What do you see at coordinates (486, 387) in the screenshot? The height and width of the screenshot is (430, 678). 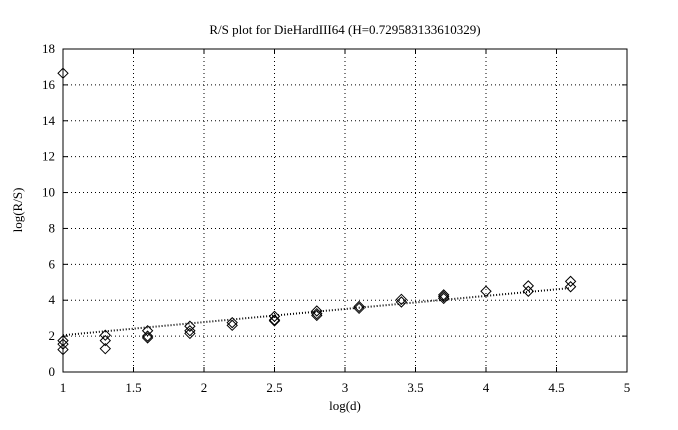 I see `x-tick-label: 4` at bounding box center [486, 387].